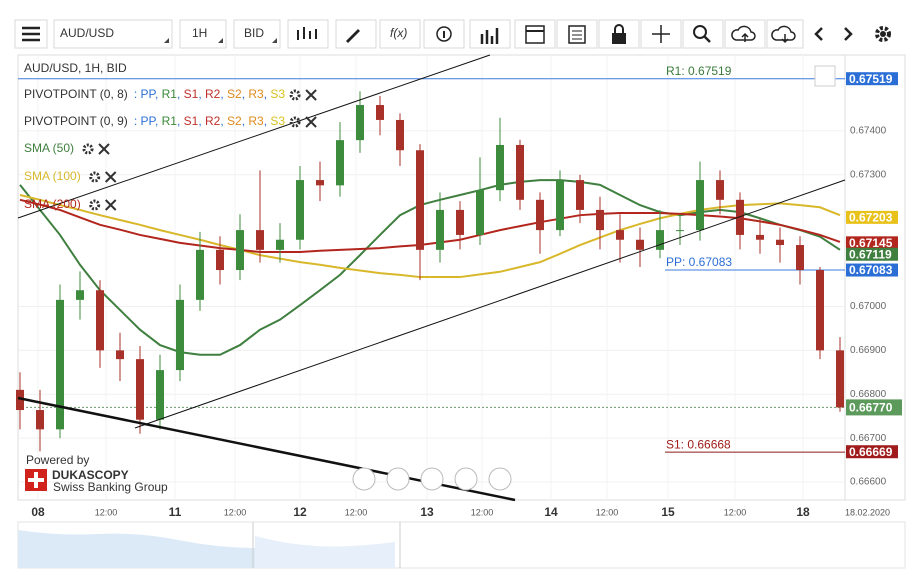 Image resolution: width=910 pixels, height=574 pixels. What do you see at coordinates (311, 122) in the screenshot?
I see `remove-icon` at bounding box center [311, 122].